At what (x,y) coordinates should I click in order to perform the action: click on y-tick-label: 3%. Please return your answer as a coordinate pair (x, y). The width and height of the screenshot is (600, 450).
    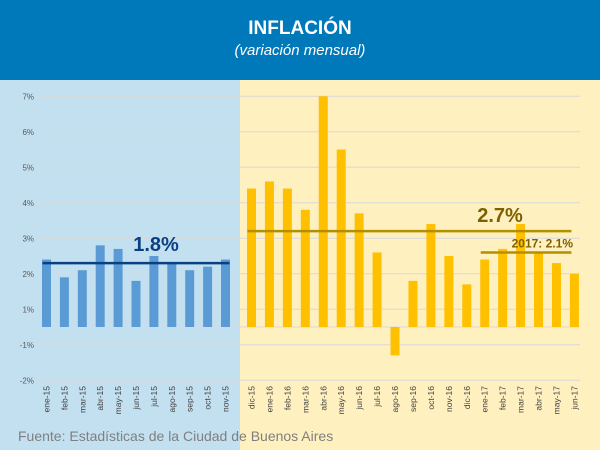
    Looking at the image, I should click on (28, 238).